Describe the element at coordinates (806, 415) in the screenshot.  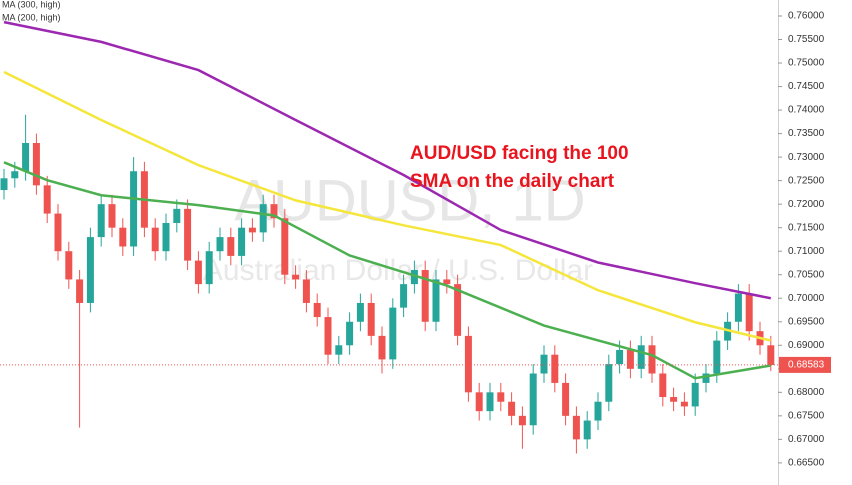
I see `y-tick-label: 0.67500` at that location.